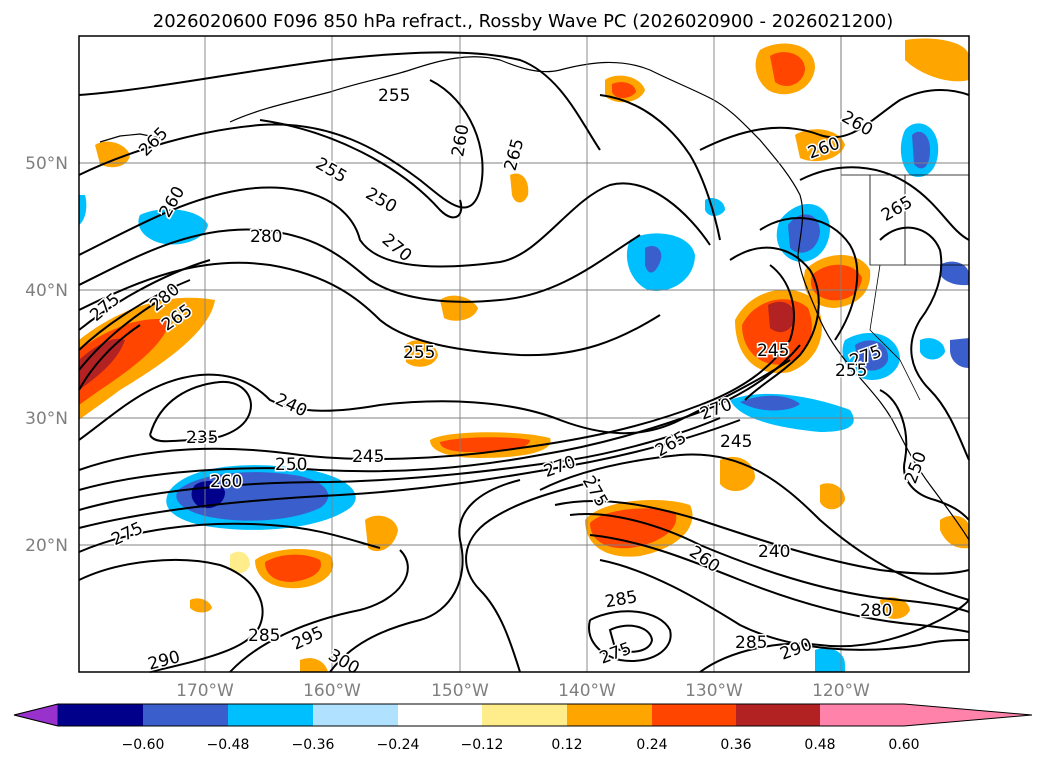 This screenshot has width=1047, height=765. What do you see at coordinates (968, 715) in the screenshot?
I see `colorbar-extend-high` at bounding box center [968, 715].